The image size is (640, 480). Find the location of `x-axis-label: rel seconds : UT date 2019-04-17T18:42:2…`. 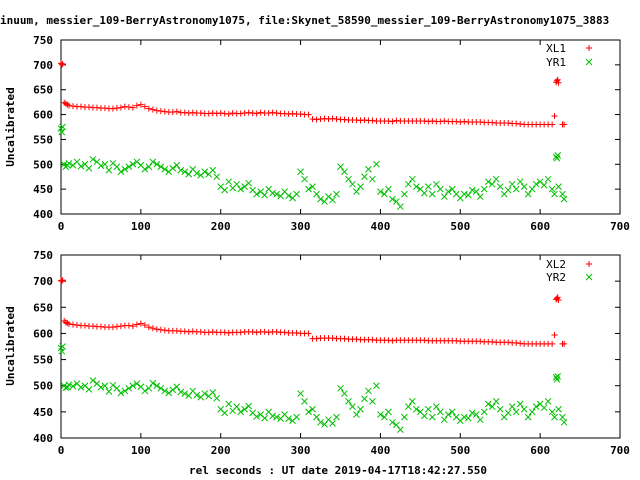

x-axis-label: rel seconds : UT date 2019-04-17T18:42:2… is located at coordinates (338, 470).